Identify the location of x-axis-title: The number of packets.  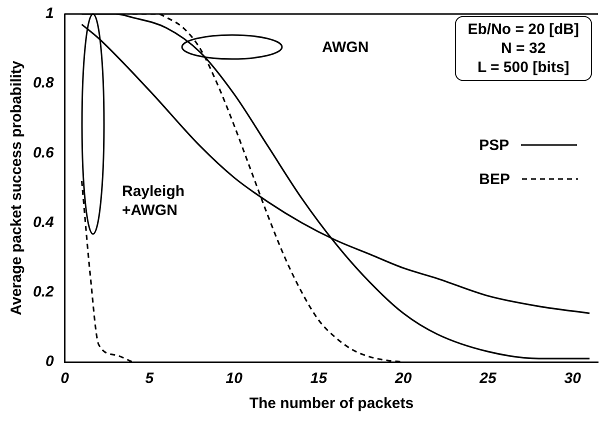
(331, 403).